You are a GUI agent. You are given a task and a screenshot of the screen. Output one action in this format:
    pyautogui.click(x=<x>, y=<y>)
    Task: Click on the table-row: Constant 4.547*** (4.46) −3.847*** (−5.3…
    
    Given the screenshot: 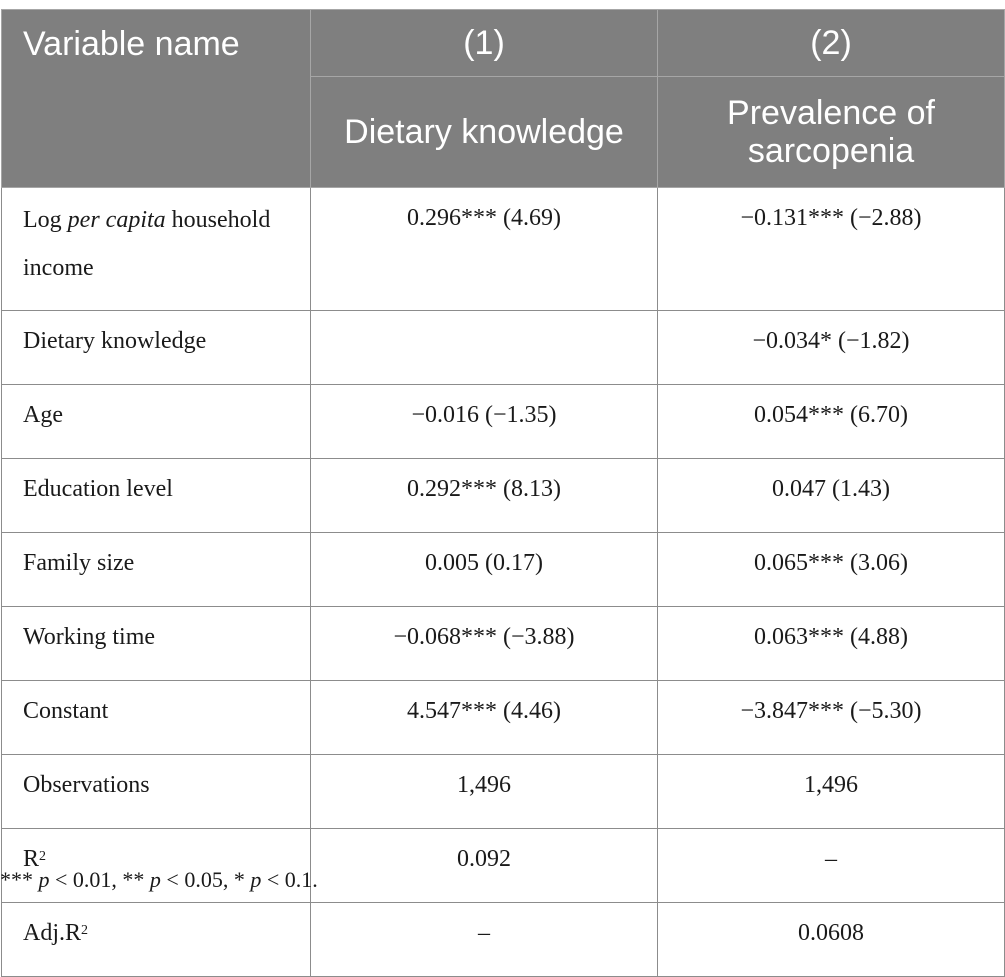 What is the action you would take?
    pyautogui.click(x=503, y=717)
    